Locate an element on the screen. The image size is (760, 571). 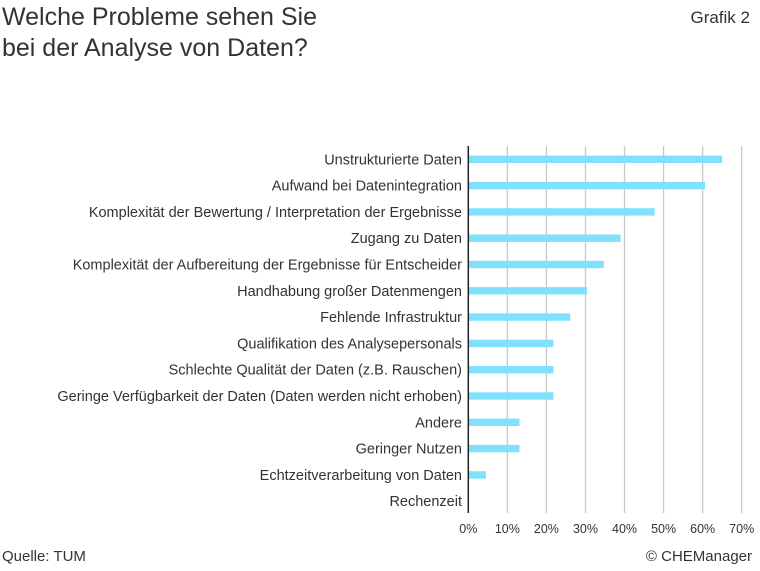
category-label: Handhabung großer Datenmengen is located at coordinates (349, 292).